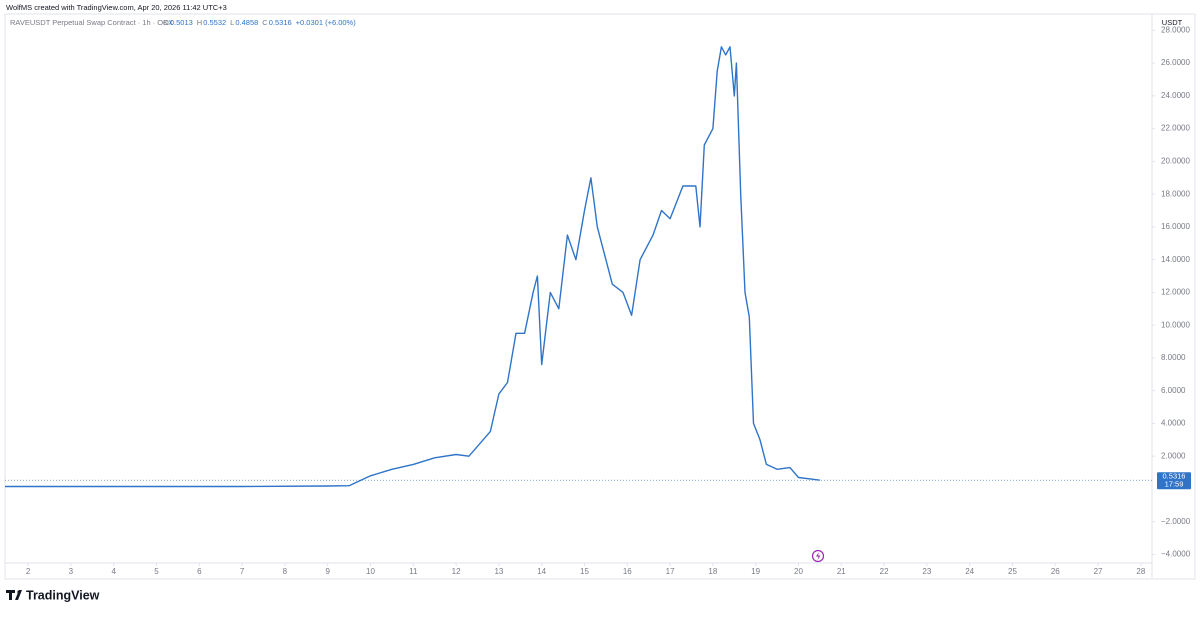  I want to click on x-tick-label: 27, so click(1098, 571).